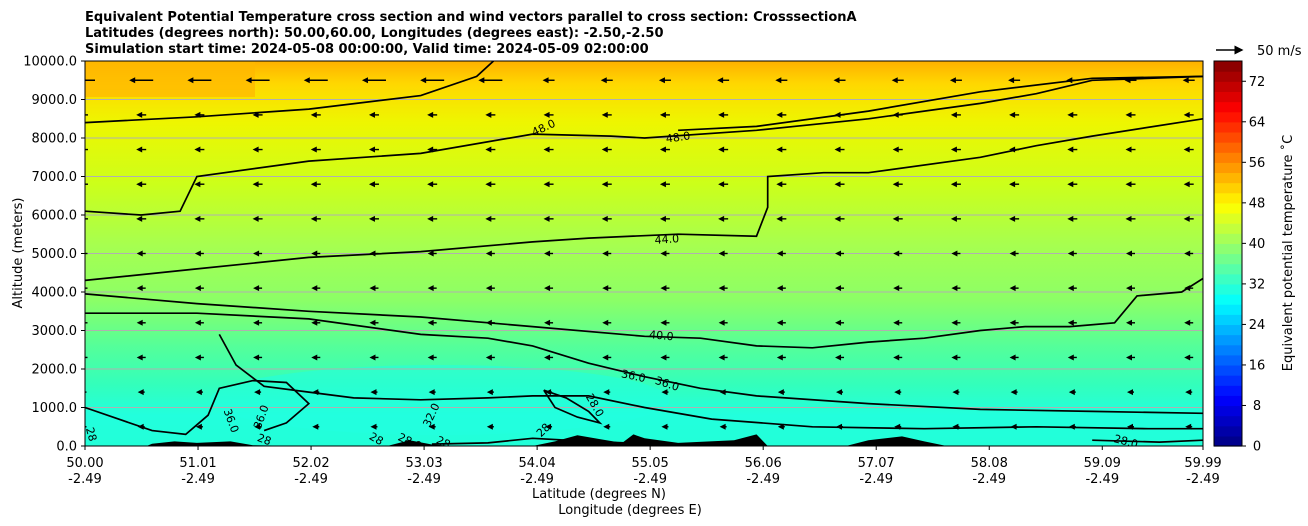  Describe the element at coordinates (55, 370) in the screenshot. I see `y-tick-label-2: 2000.0` at that location.